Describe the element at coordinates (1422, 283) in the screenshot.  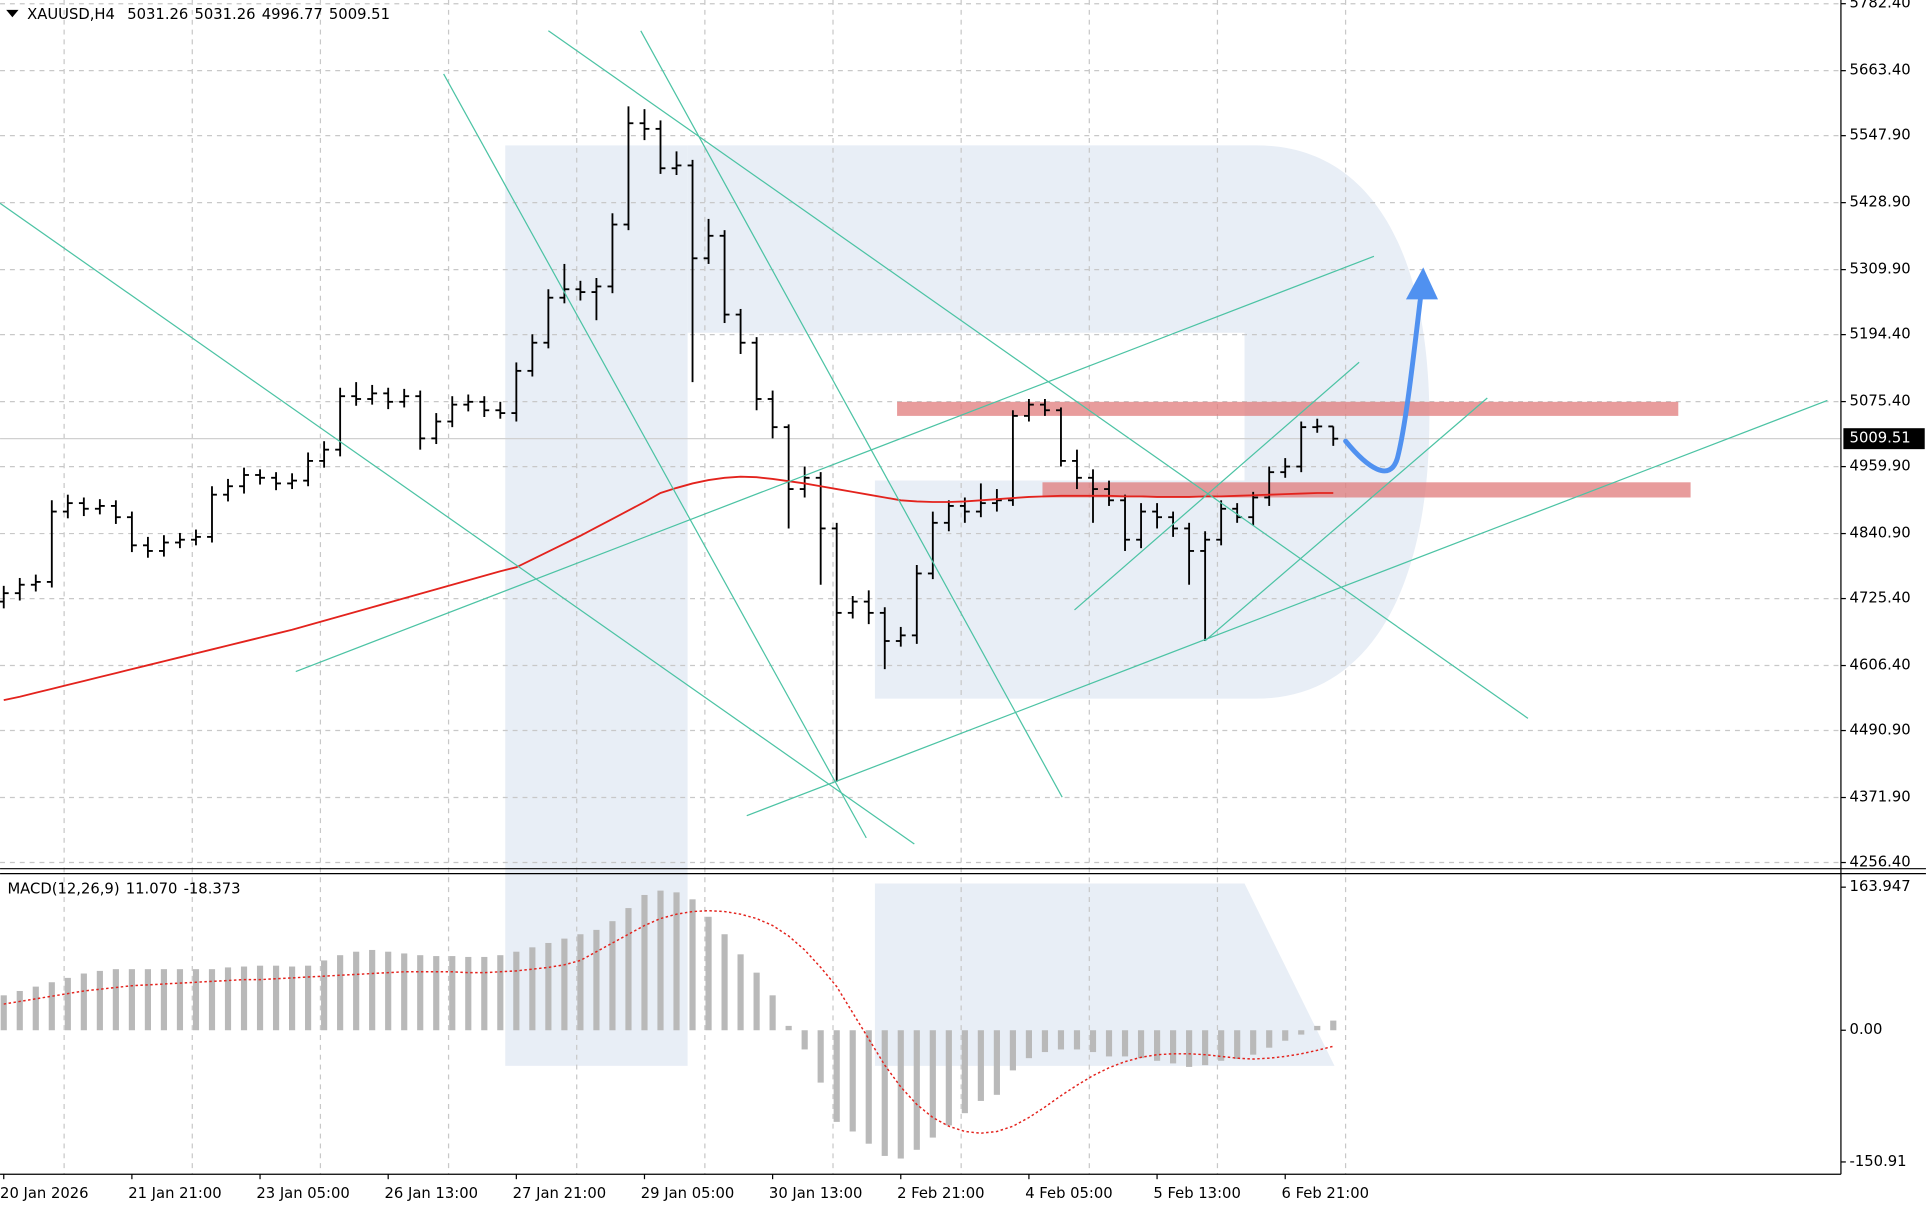
I see `forecast-arrowhead` at that location.